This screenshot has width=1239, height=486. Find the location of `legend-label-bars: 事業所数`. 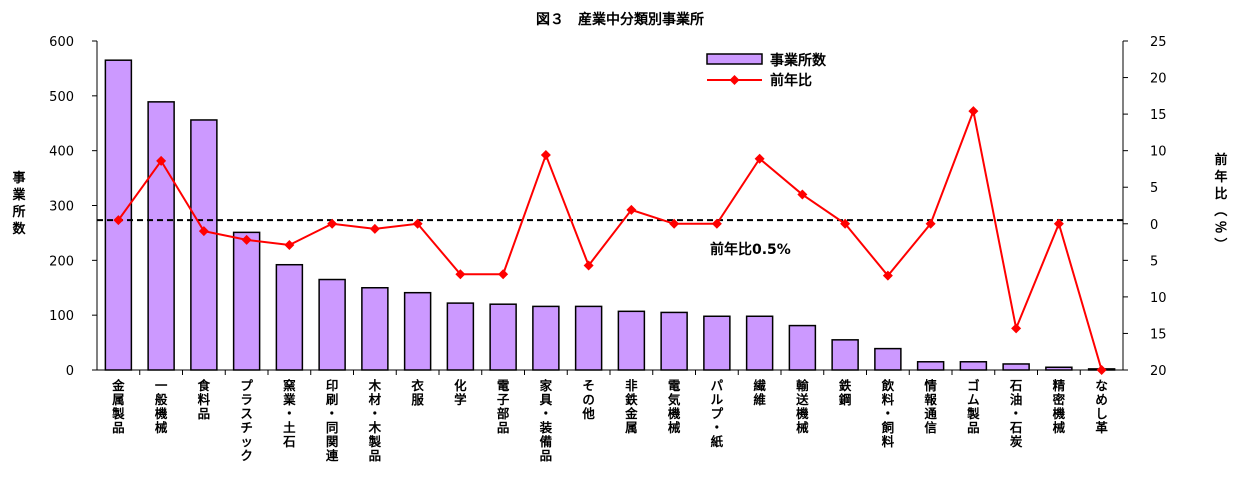

legend-label-bars: 事業所数 is located at coordinates (798, 60).